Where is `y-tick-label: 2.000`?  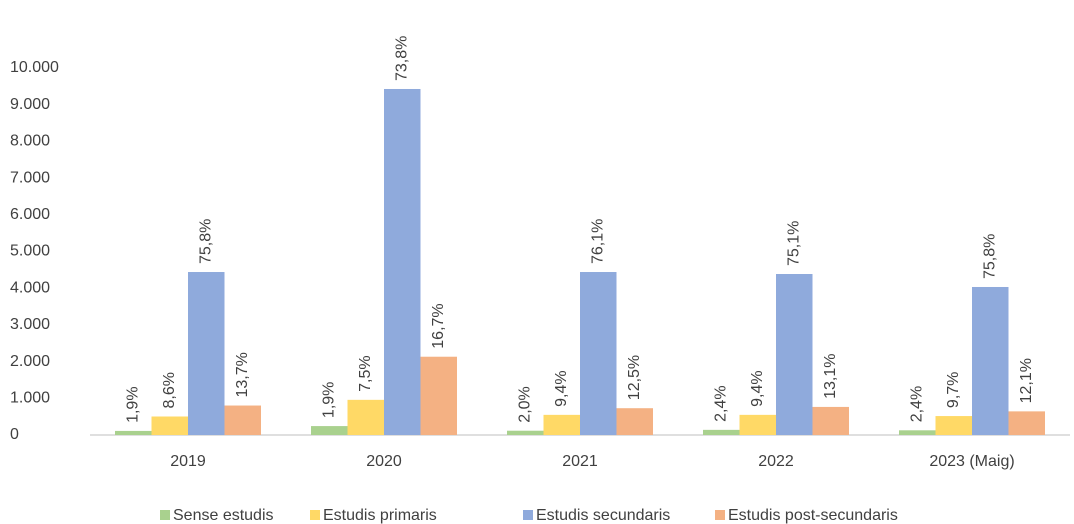
y-tick-label: 2.000 is located at coordinates (30, 361).